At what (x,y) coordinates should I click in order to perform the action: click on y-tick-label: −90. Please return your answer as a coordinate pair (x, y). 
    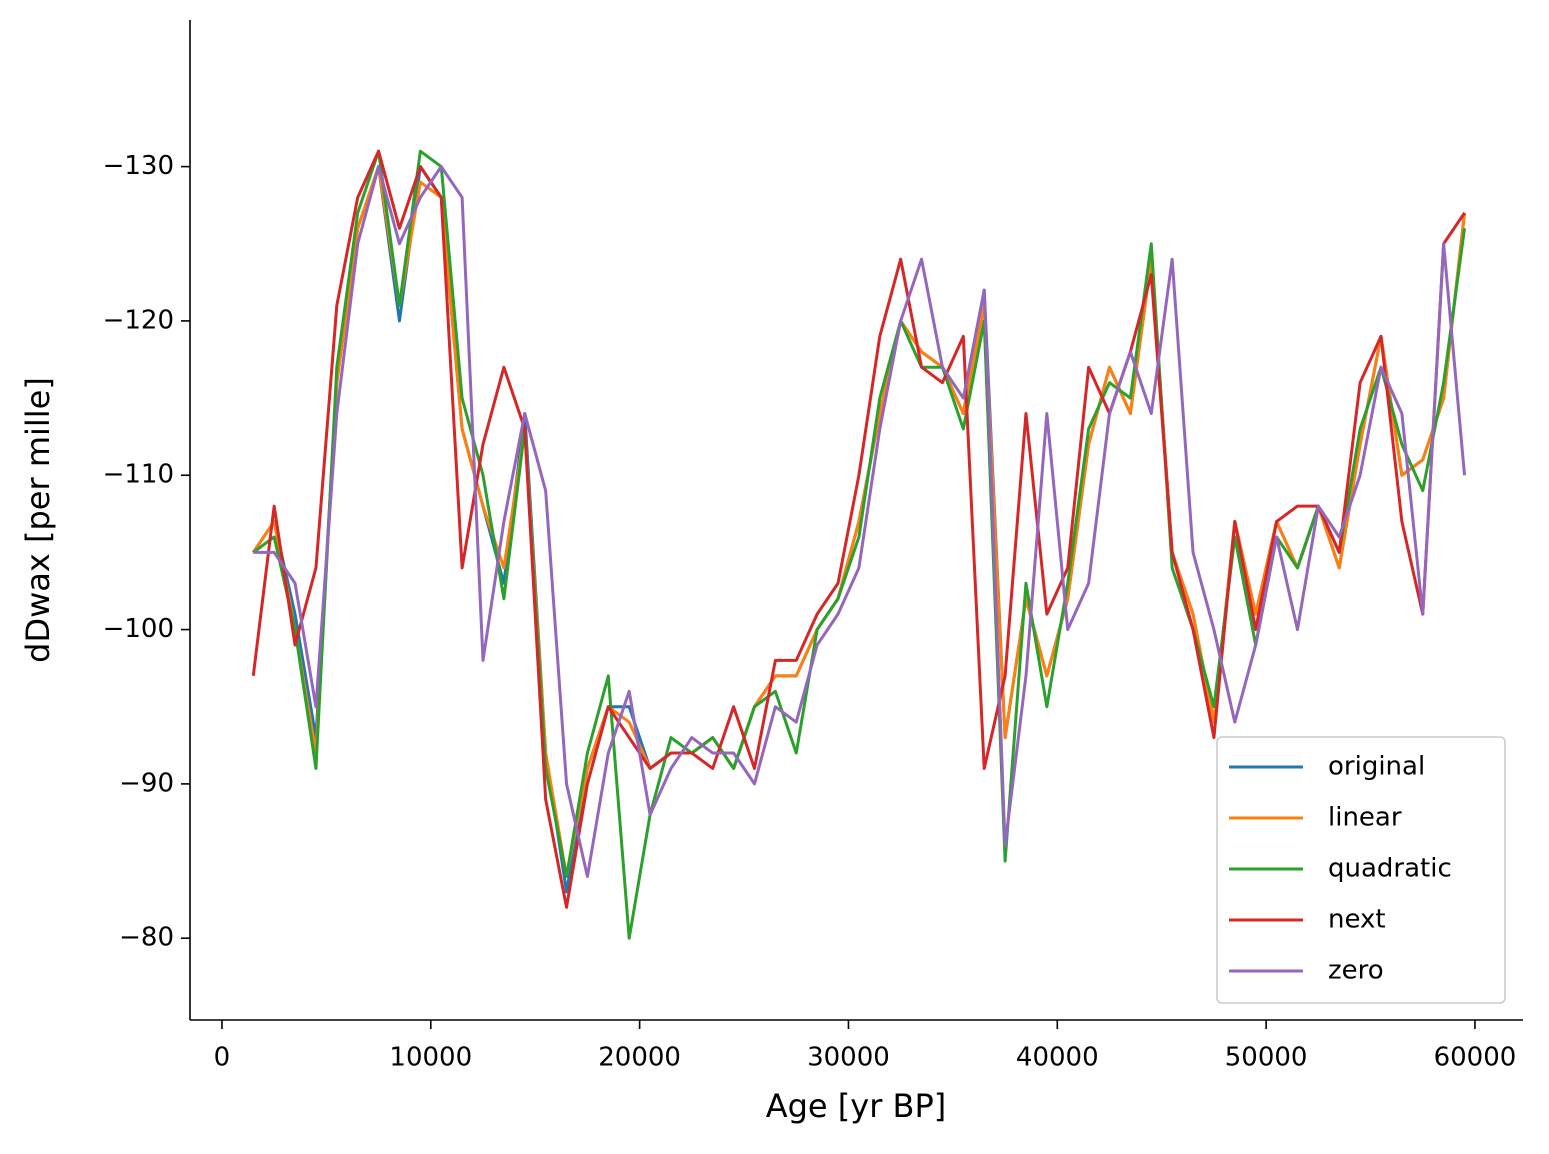
    Looking at the image, I should click on (146, 783).